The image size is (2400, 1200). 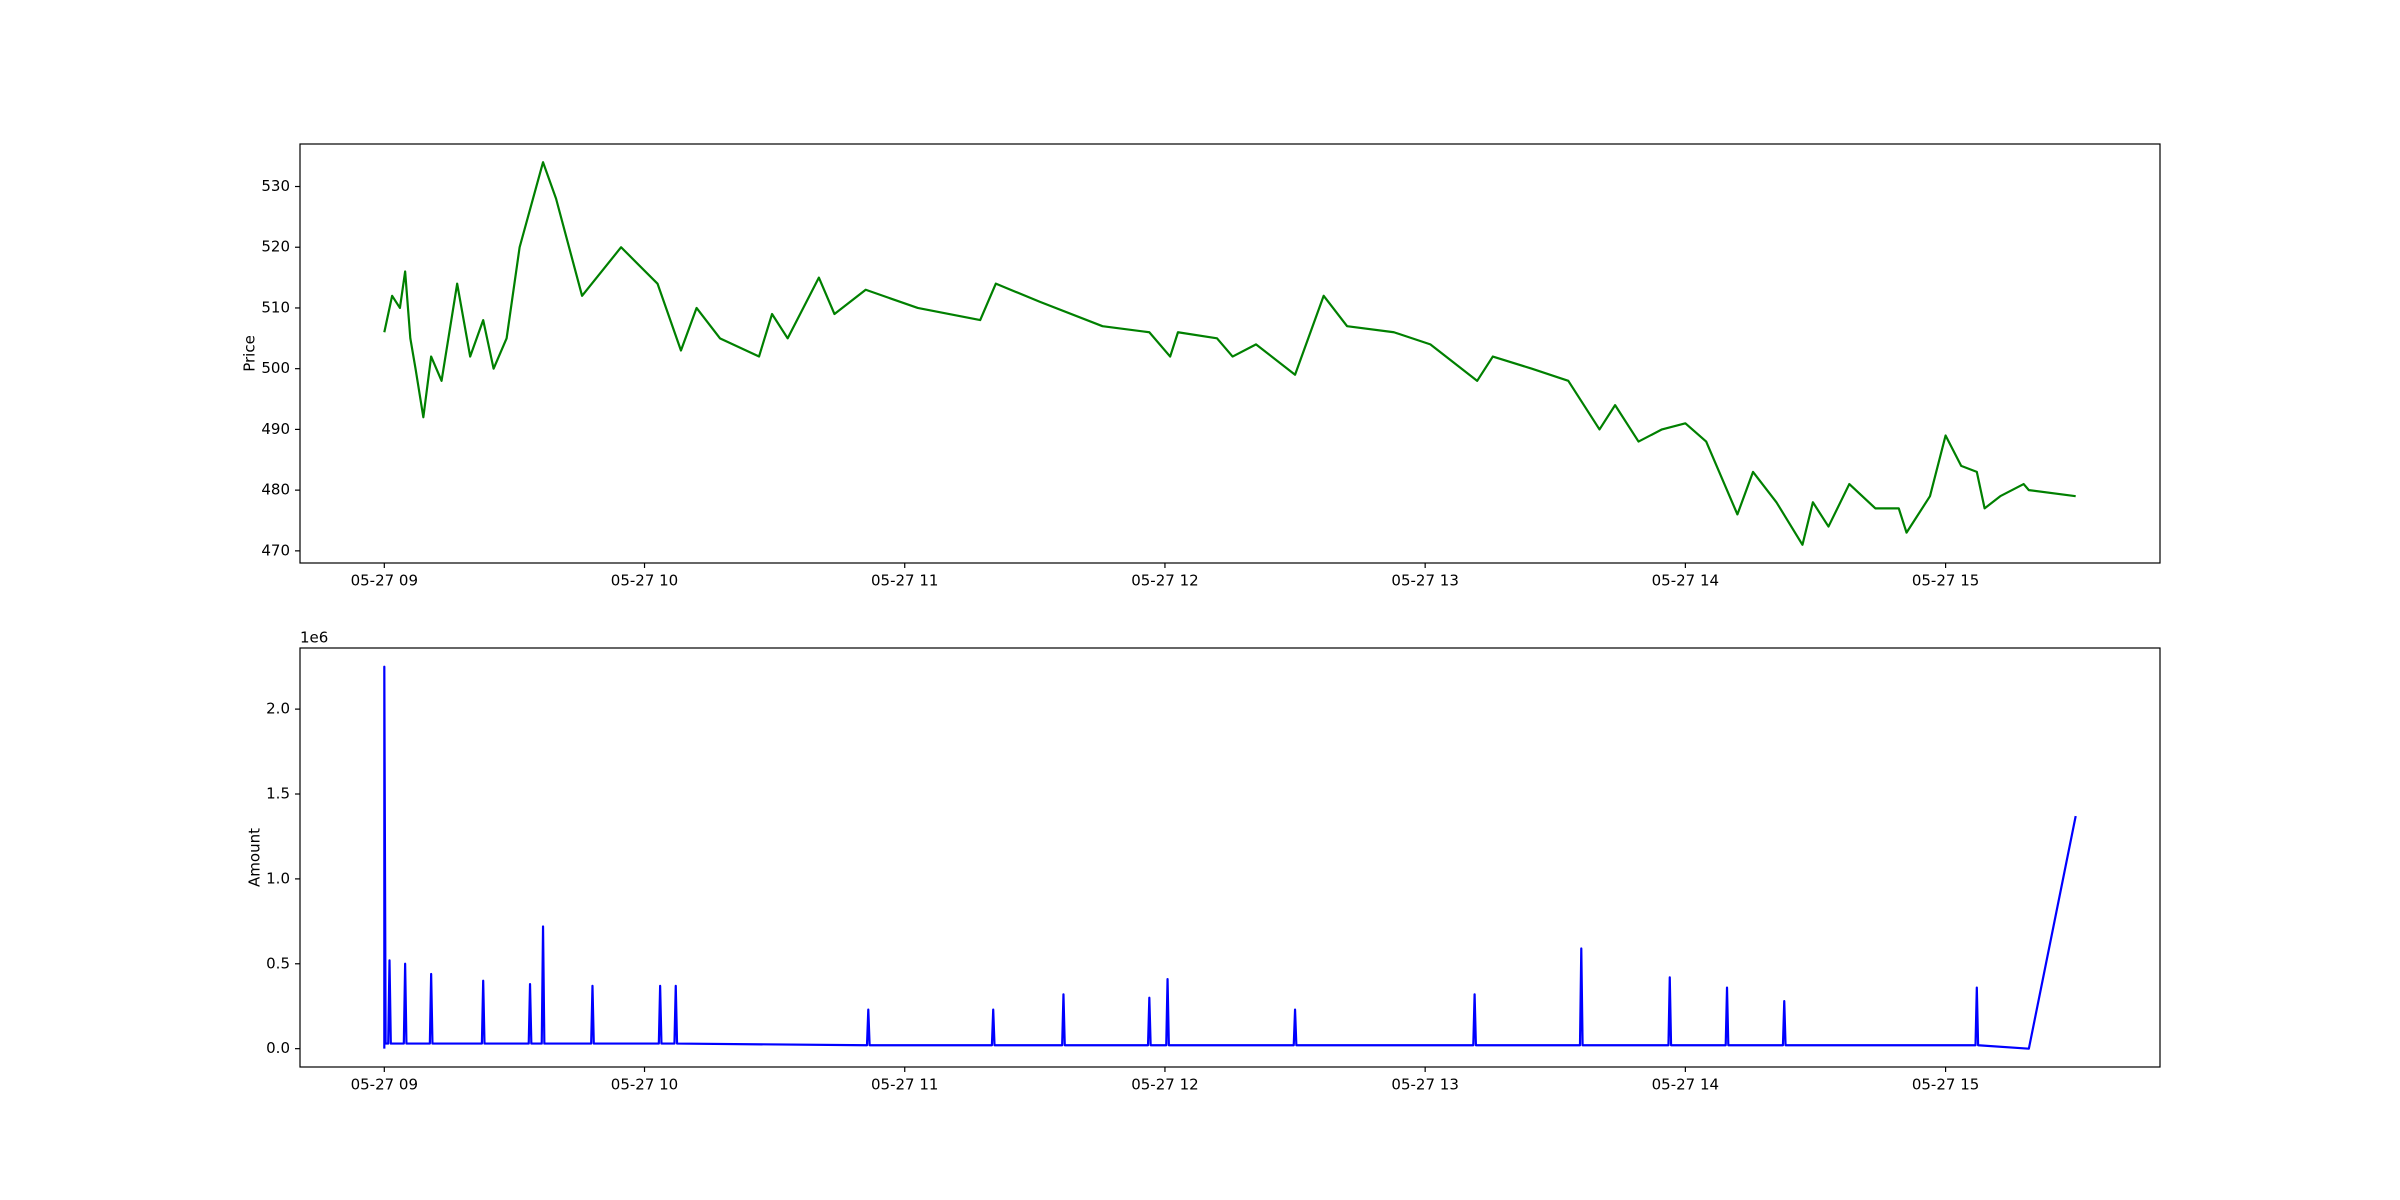 I want to click on y-tick-label: 500, so click(x=275, y=368).